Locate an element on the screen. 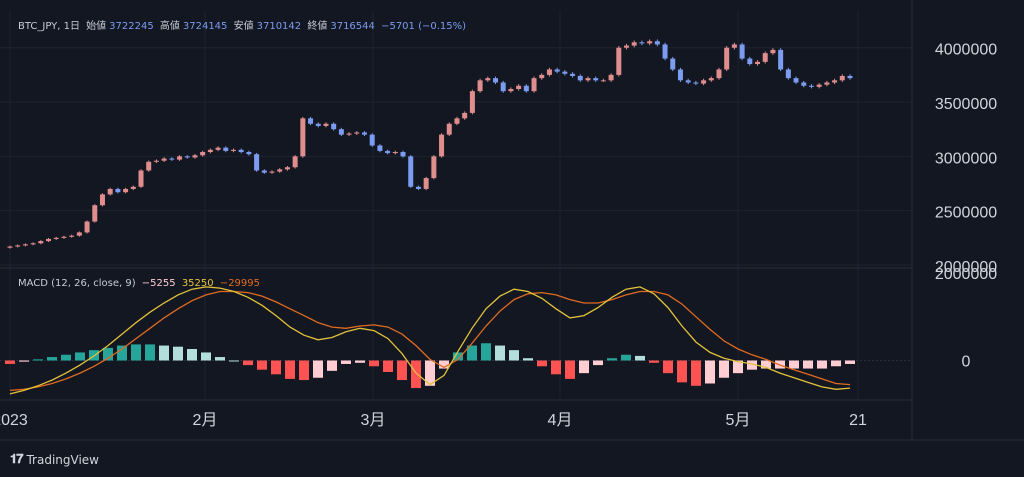  macd-title: MACD (12, 26, close, 9) is located at coordinates (77, 283).